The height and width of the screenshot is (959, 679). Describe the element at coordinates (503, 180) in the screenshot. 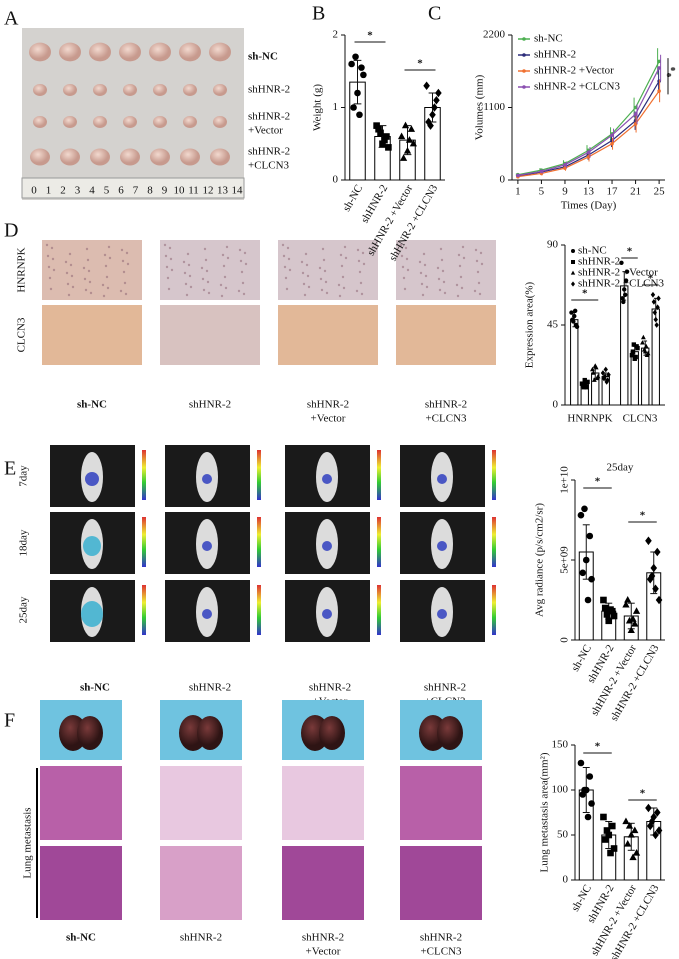

I see `y-tick-label: 0` at that location.